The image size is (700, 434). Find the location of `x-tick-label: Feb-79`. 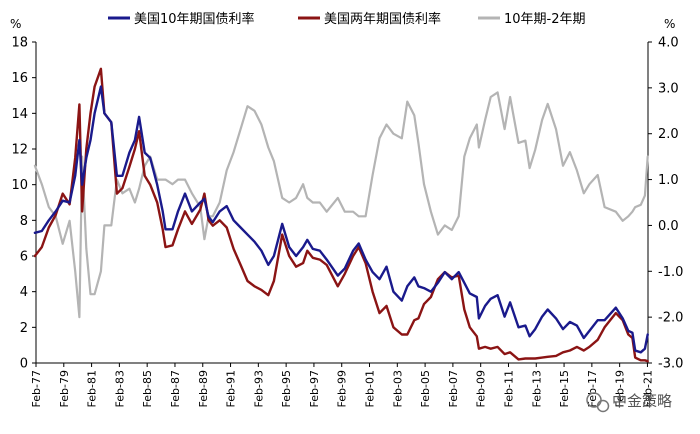

x-tick-label: Feb-79 is located at coordinates (64, 388).